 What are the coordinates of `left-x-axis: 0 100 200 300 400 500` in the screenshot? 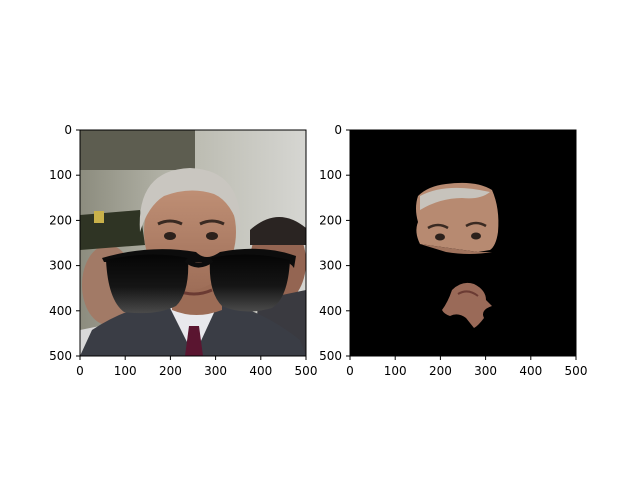 It's located at (196, 367).